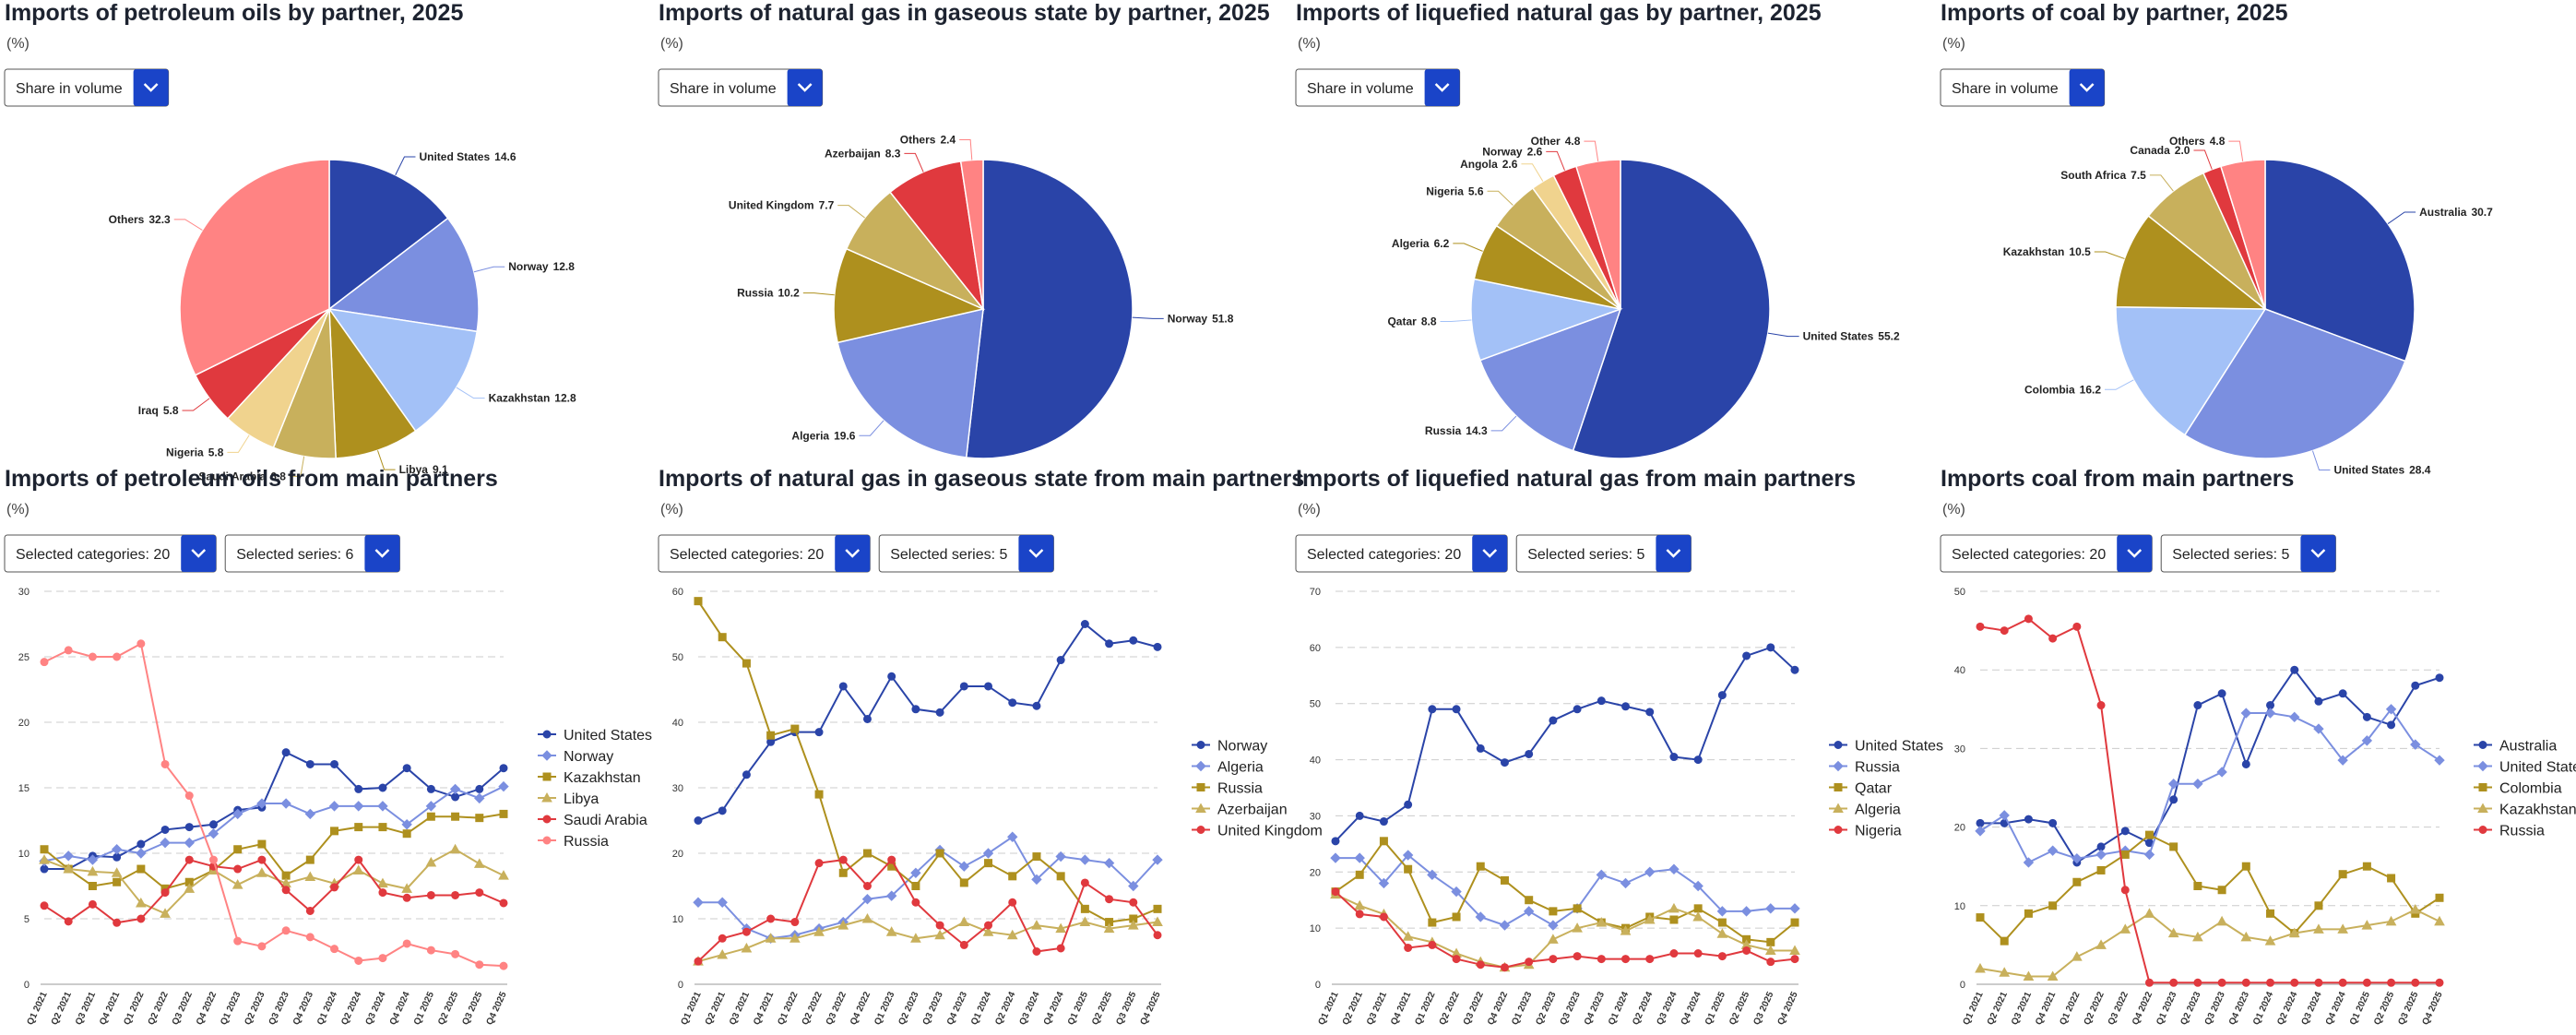  What do you see at coordinates (1257, 832) in the screenshot?
I see `legend-item: United Kingdom` at bounding box center [1257, 832].